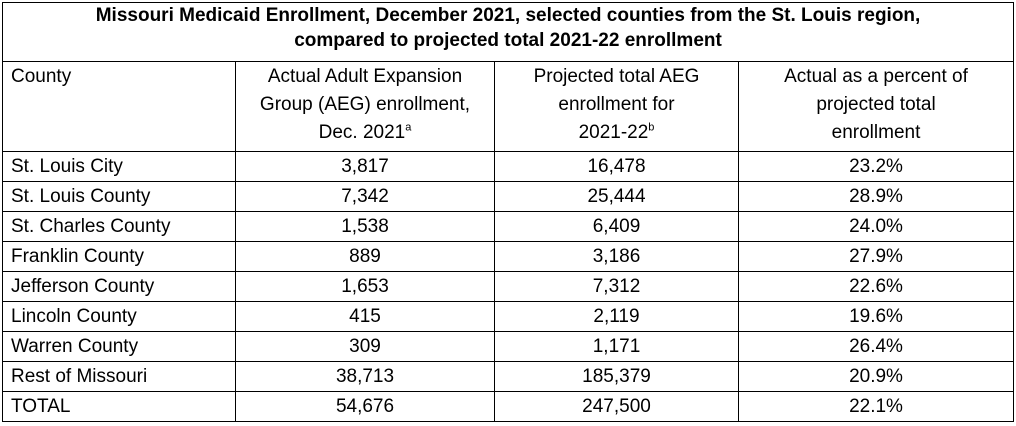 Image resolution: width=1016 pixels, height=426 pixels. Describe the element at coordinates (876, 346) in the screenshot. I see `percent-cell: 26.4%` at that location.